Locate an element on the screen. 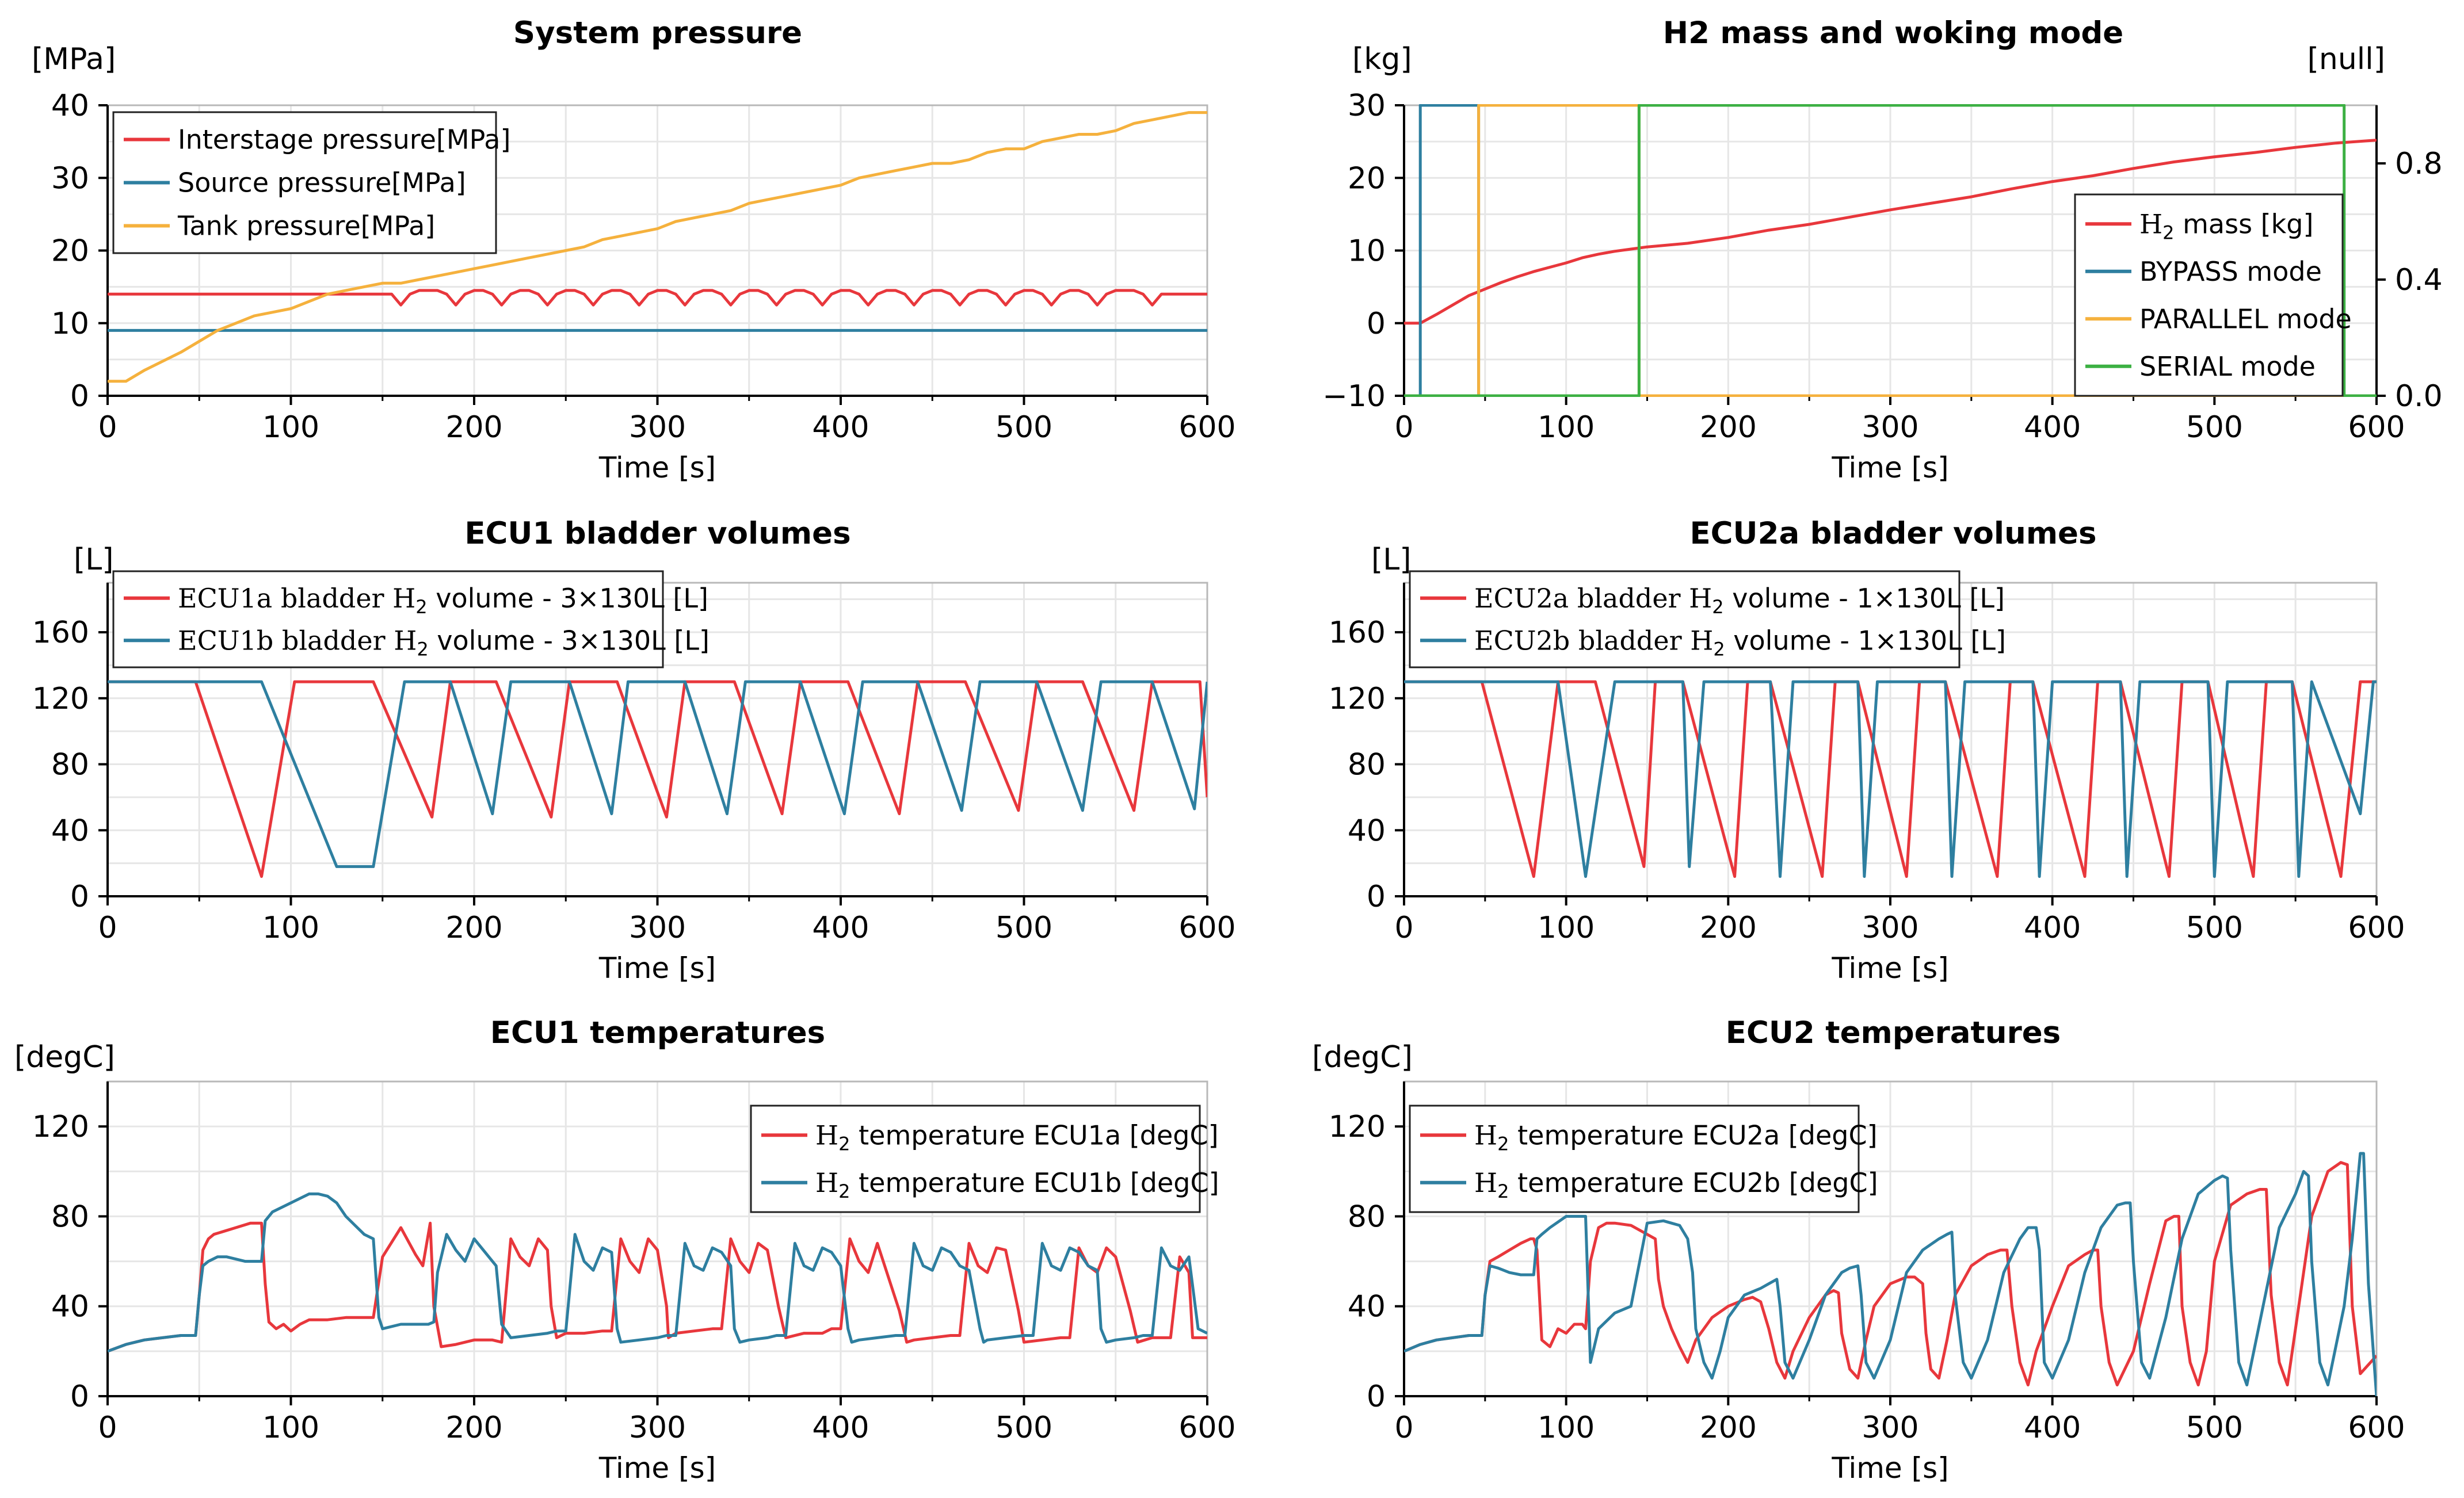 The image size is (2464, 1498). legend-entry-1: Interstage pressure[MPa] is located at coordinates (344, 139).